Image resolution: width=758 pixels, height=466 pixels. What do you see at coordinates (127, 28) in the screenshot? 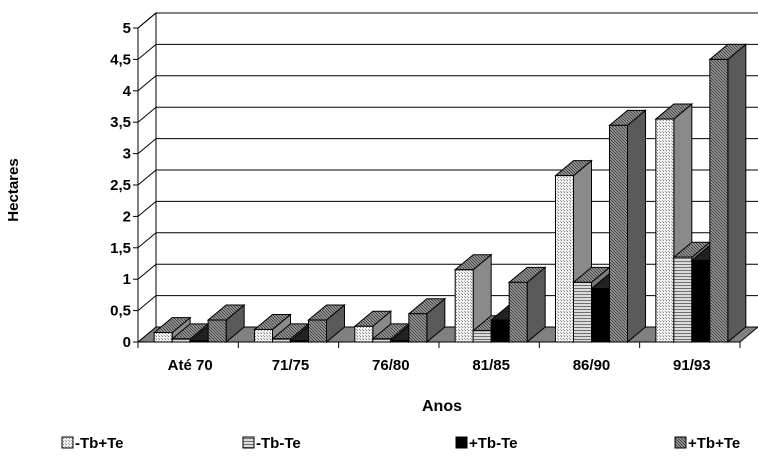
I see `y-tick-label: 5` at bounding box center [127, 28].